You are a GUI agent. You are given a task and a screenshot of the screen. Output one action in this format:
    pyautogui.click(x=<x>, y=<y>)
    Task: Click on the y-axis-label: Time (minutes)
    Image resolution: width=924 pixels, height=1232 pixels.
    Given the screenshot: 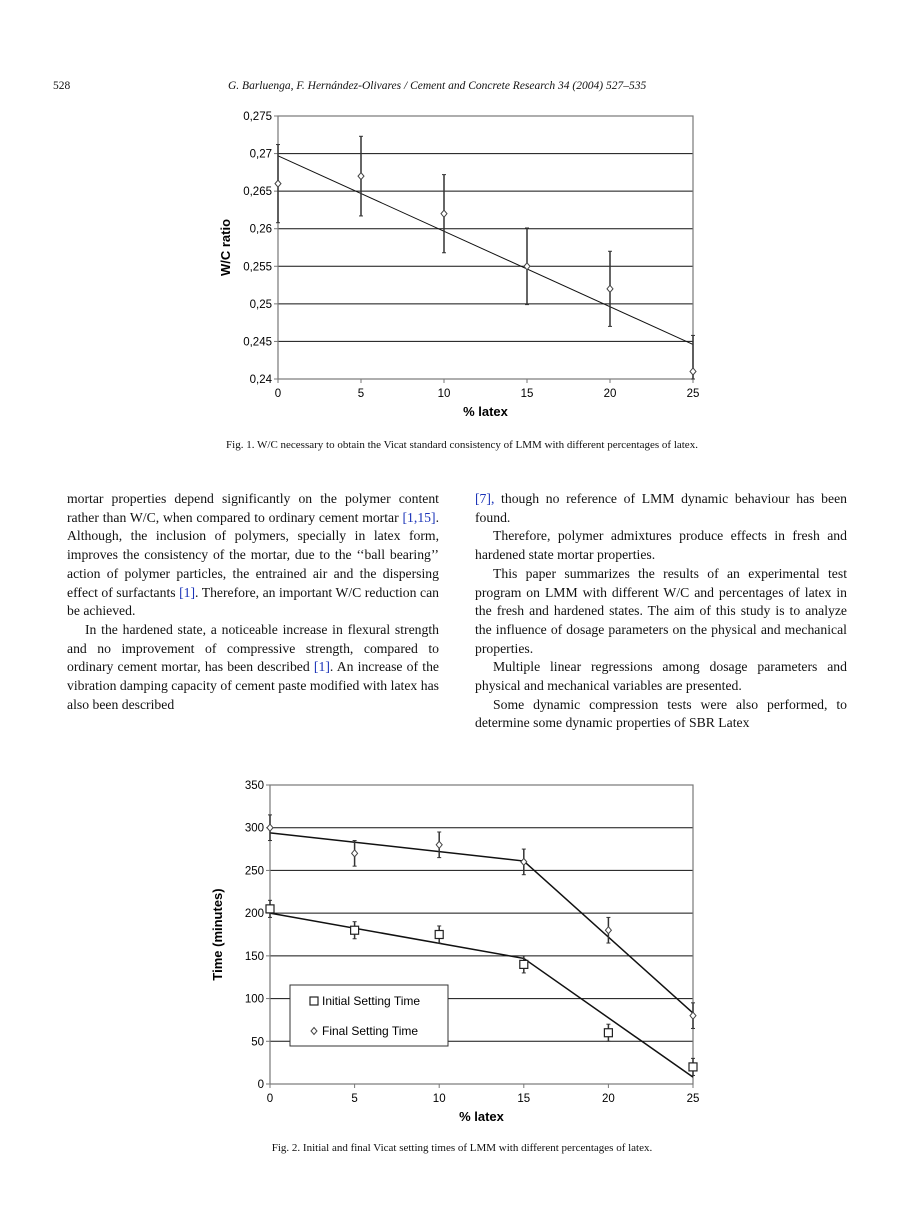 What is the action you would take?
    pyautogui.click(x=217, y=934)
    